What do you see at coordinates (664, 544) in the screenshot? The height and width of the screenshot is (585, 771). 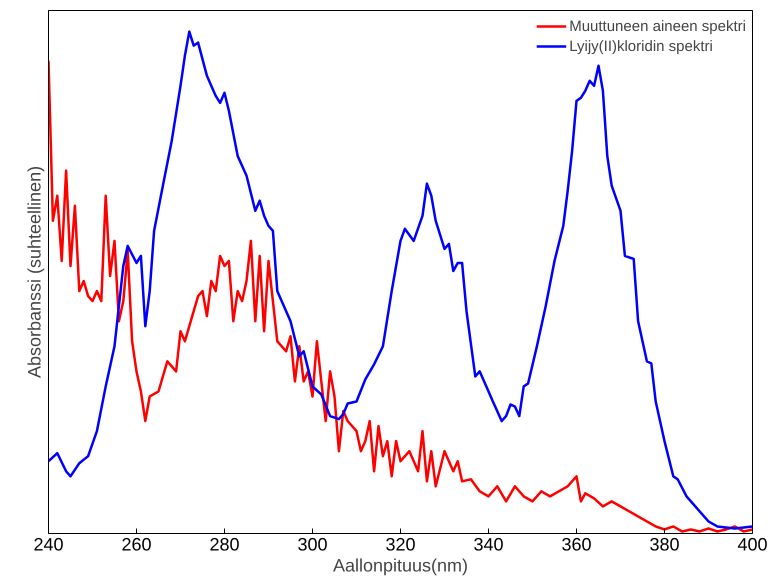 I see `x-tick-label: 380` at bounding box center [664, 544].